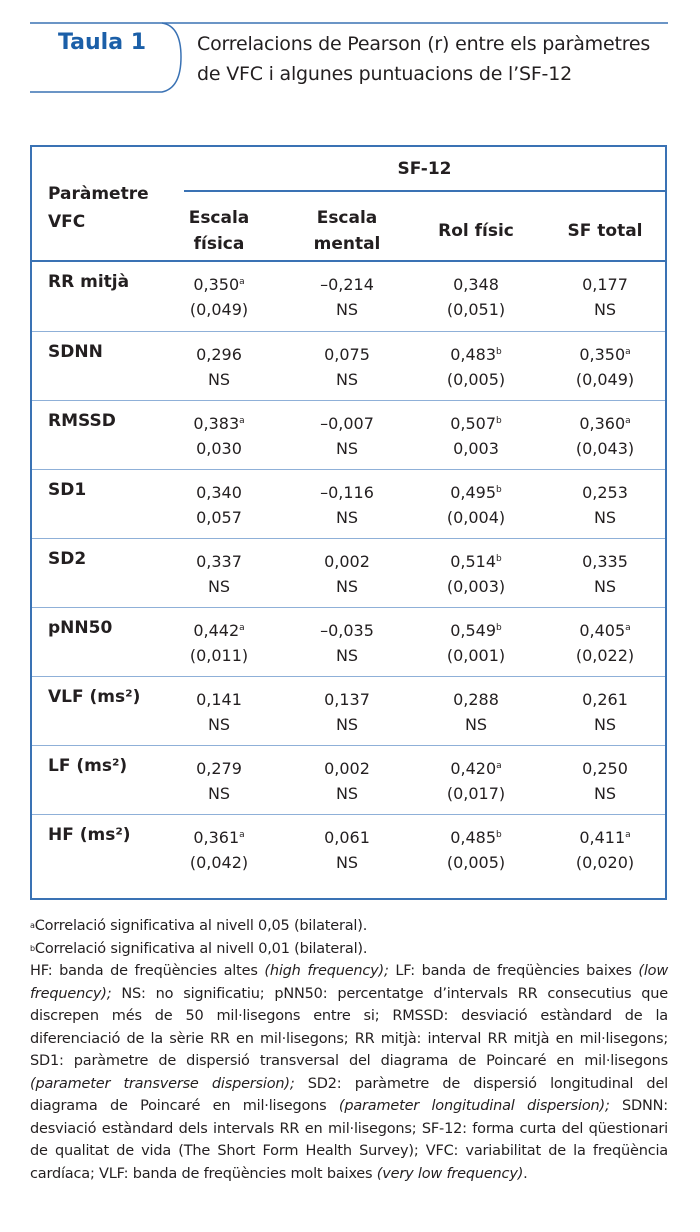 This screenshot has height=1232, width=700. What do you see at coordinates (89, 282) in the screenshot?
I see `row-label: RR mitjà` at bounding box center [89, 282].